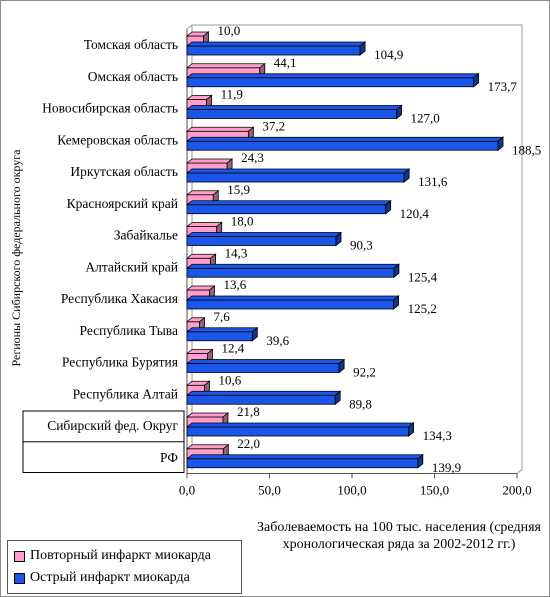 The image size is (550, 597). What do you see at coordinates (273, 125) in the screenshot?
I see `data-label-repeat-3: 37,2` at bounding box center [273, 125].